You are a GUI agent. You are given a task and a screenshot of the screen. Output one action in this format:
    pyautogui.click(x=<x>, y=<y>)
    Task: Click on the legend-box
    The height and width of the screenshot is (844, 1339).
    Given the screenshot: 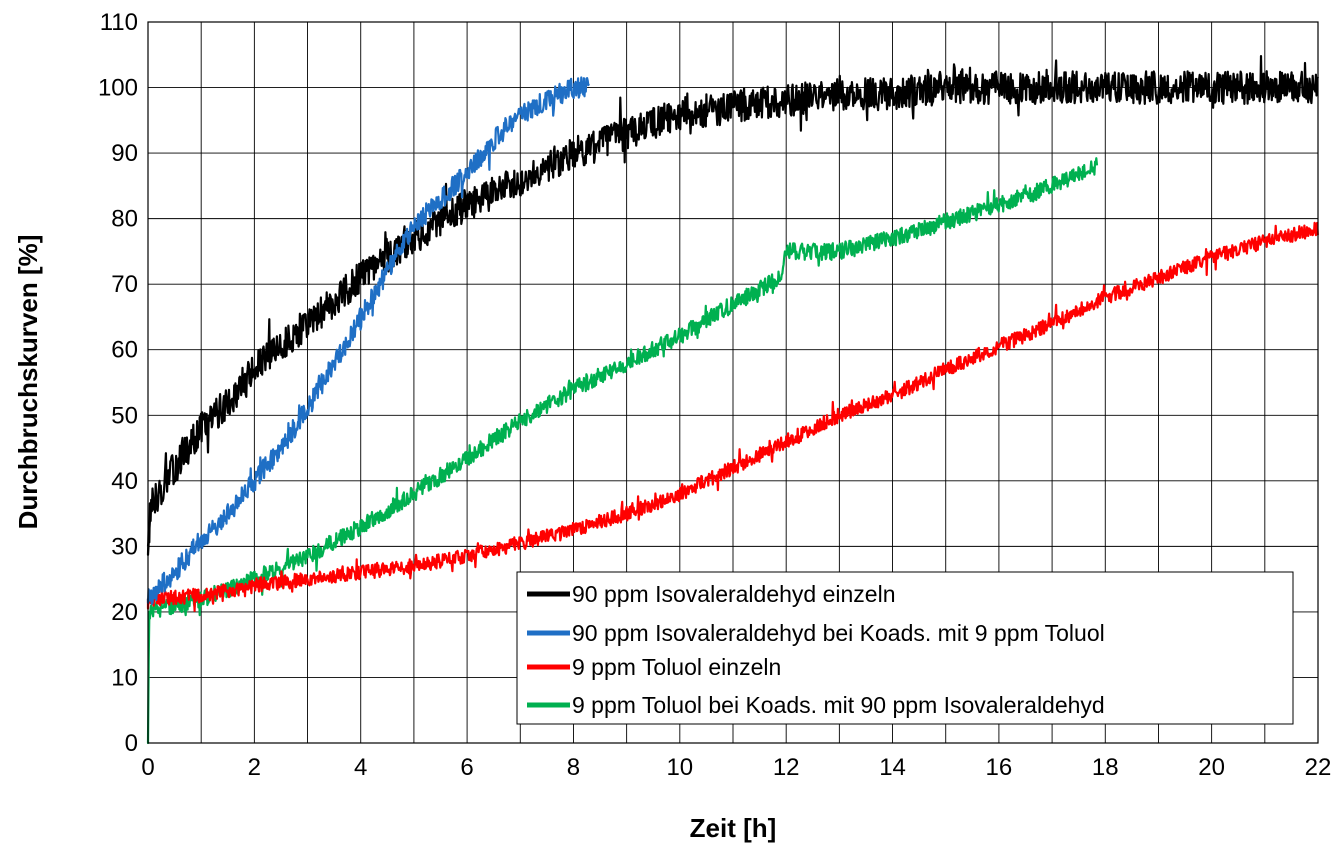 What is the action you would take?
    pyautogui.click(x=905, y=648)
    